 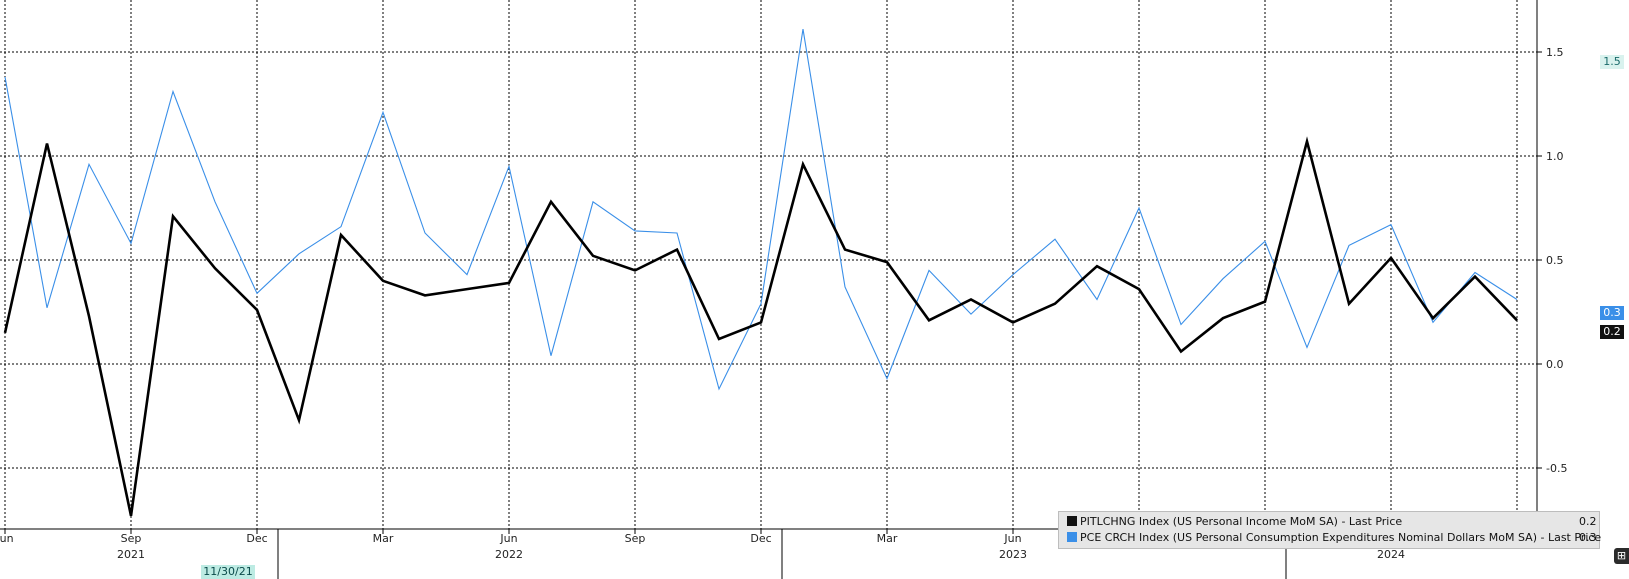 I want to click on x-year-label: 2021, so click(x=131, y=554).